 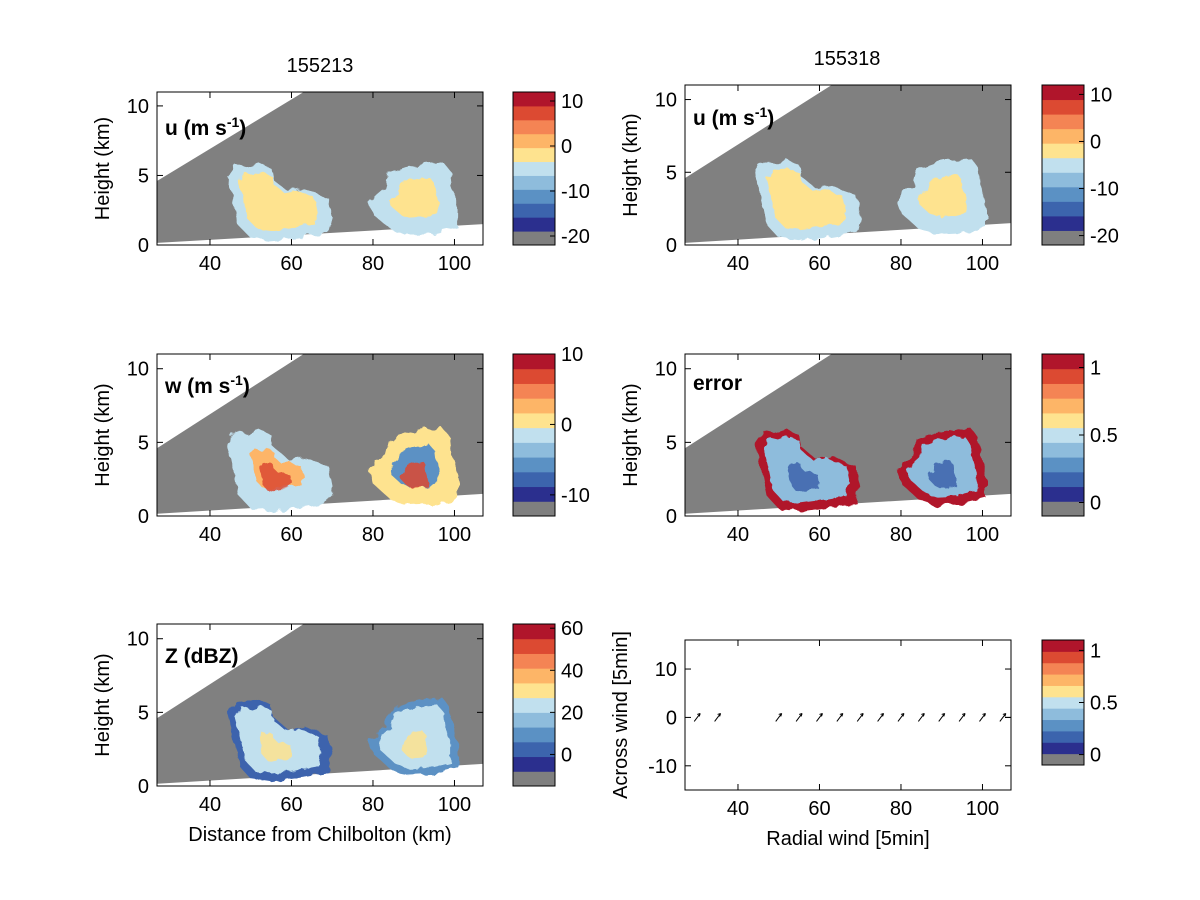 I want to click on storm-cell-1-peak, so click(x=275, y=477).